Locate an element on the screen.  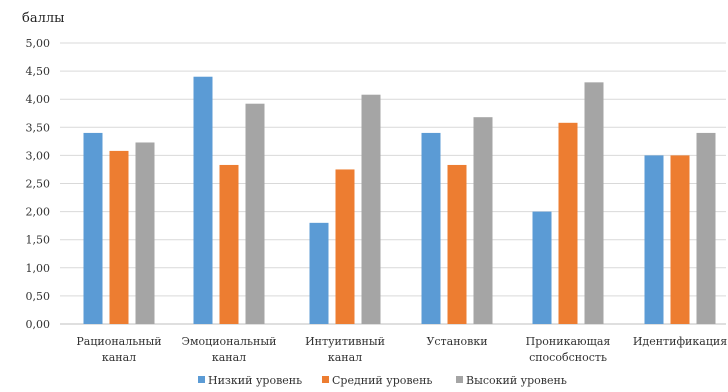
category-label: Проникающая способсность is located at coordinates (568, 349).